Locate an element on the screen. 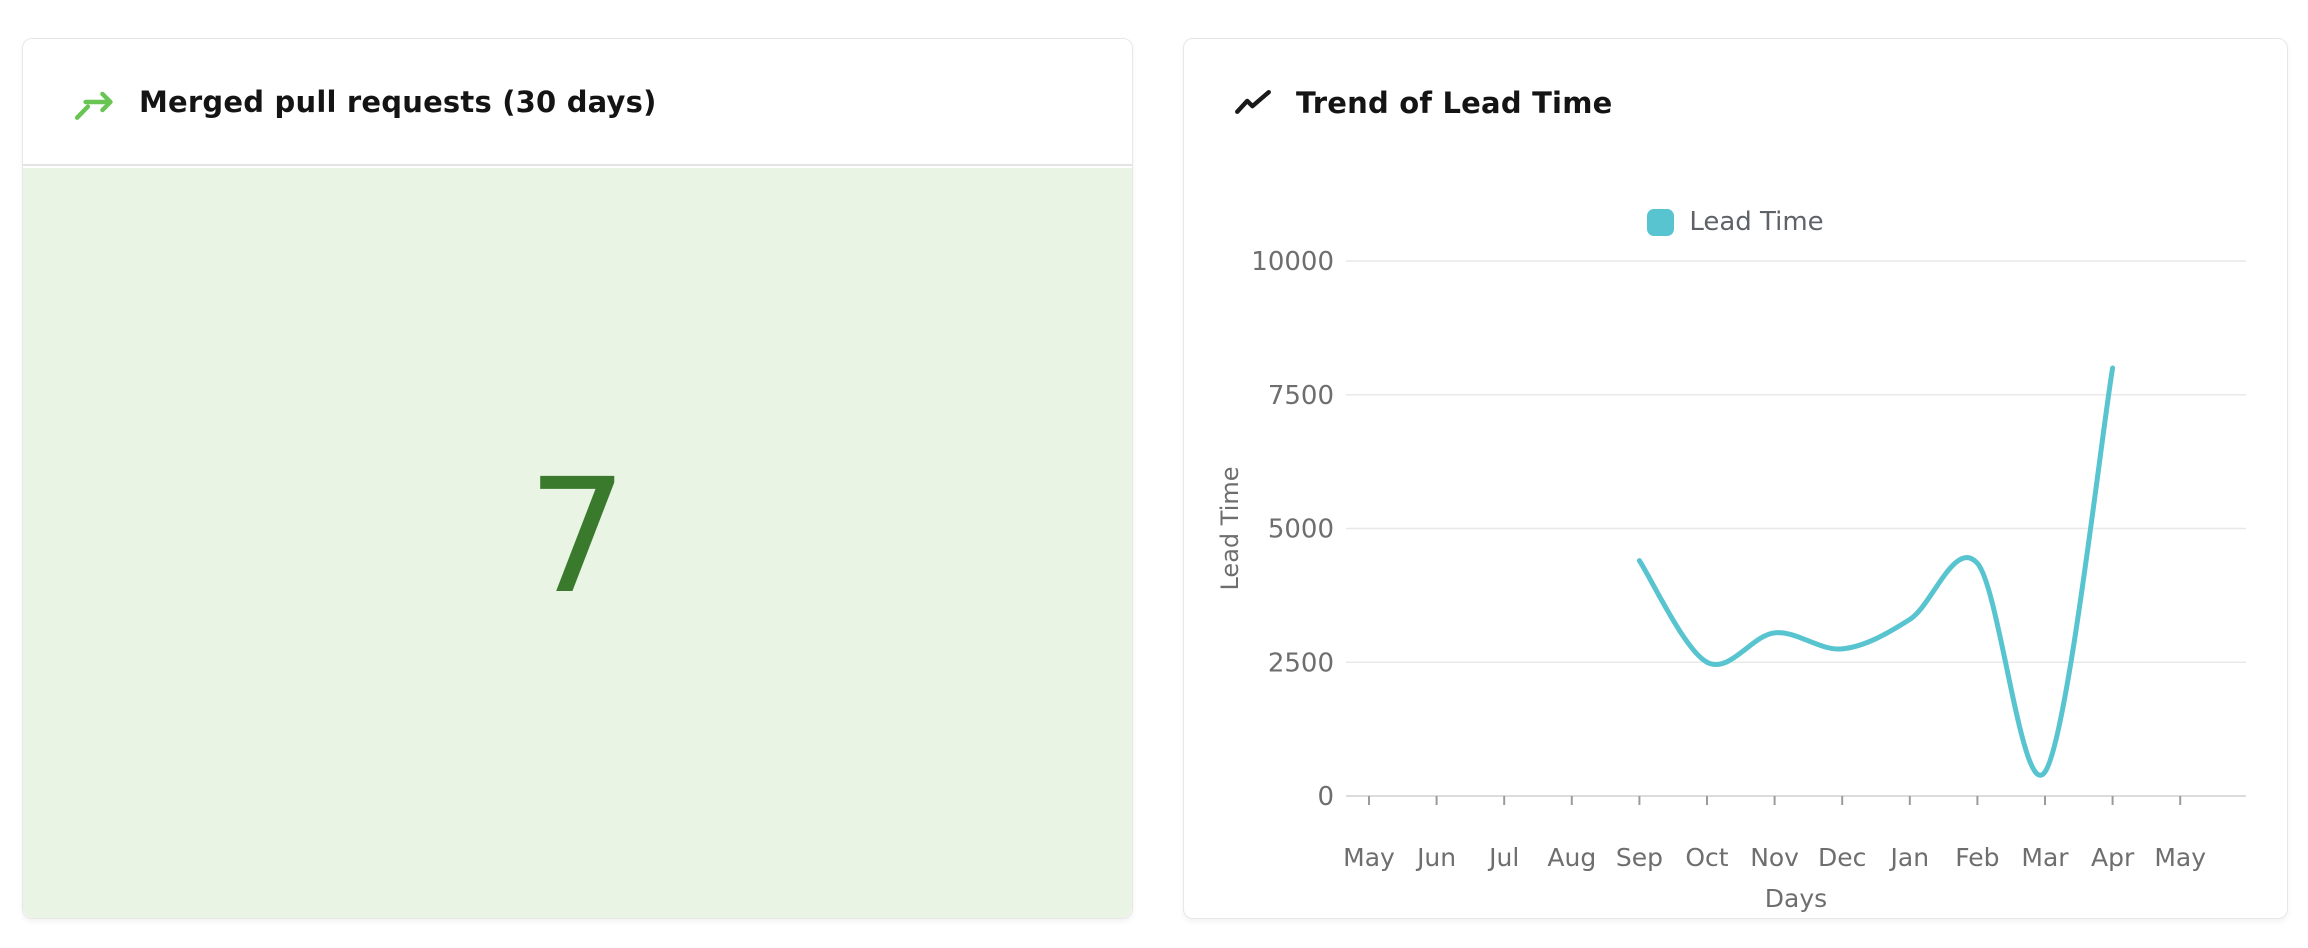 Image resolution: width=2308 pixels, height=948 pixels. svg-text: Lead Time is located at coordinates (1230, 528).